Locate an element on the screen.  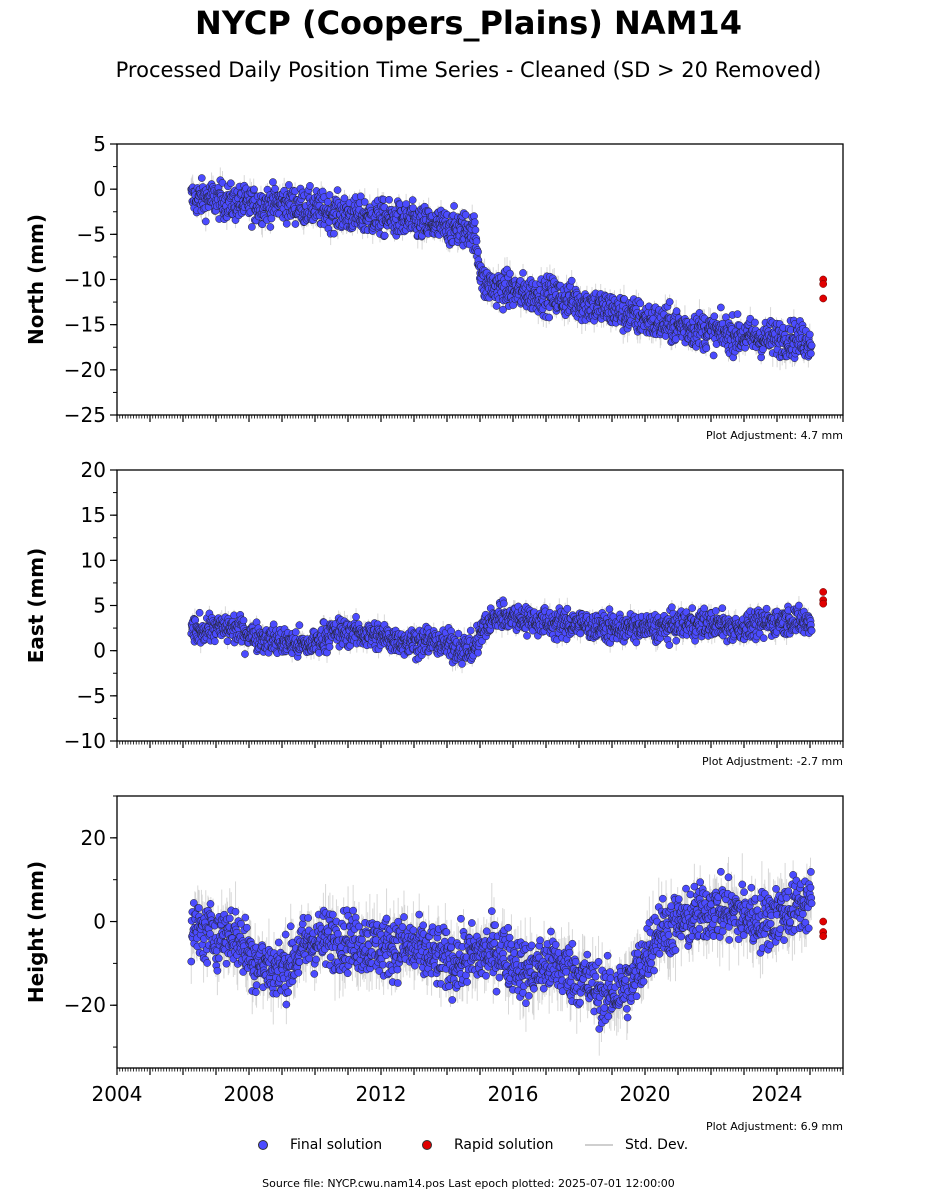
y-tick-label: 5 is located at coordinates (99, 144).